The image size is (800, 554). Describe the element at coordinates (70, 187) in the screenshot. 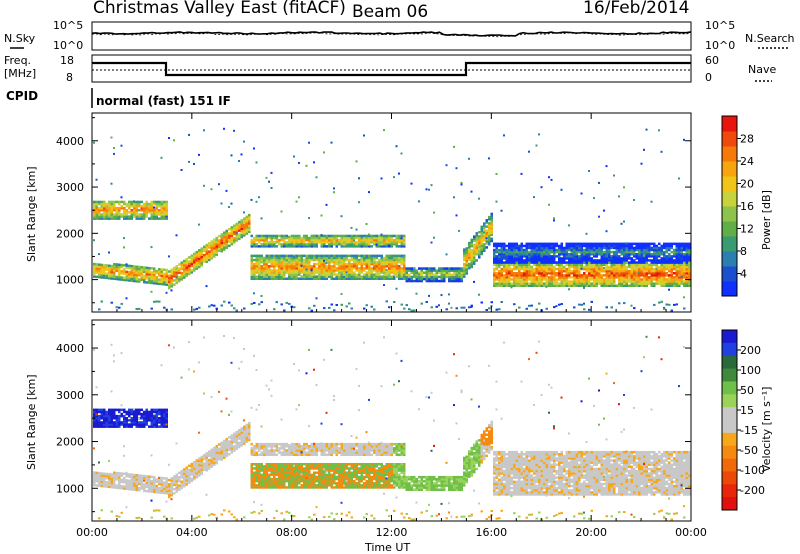

I see `y-tick-label: 3000` at that location.